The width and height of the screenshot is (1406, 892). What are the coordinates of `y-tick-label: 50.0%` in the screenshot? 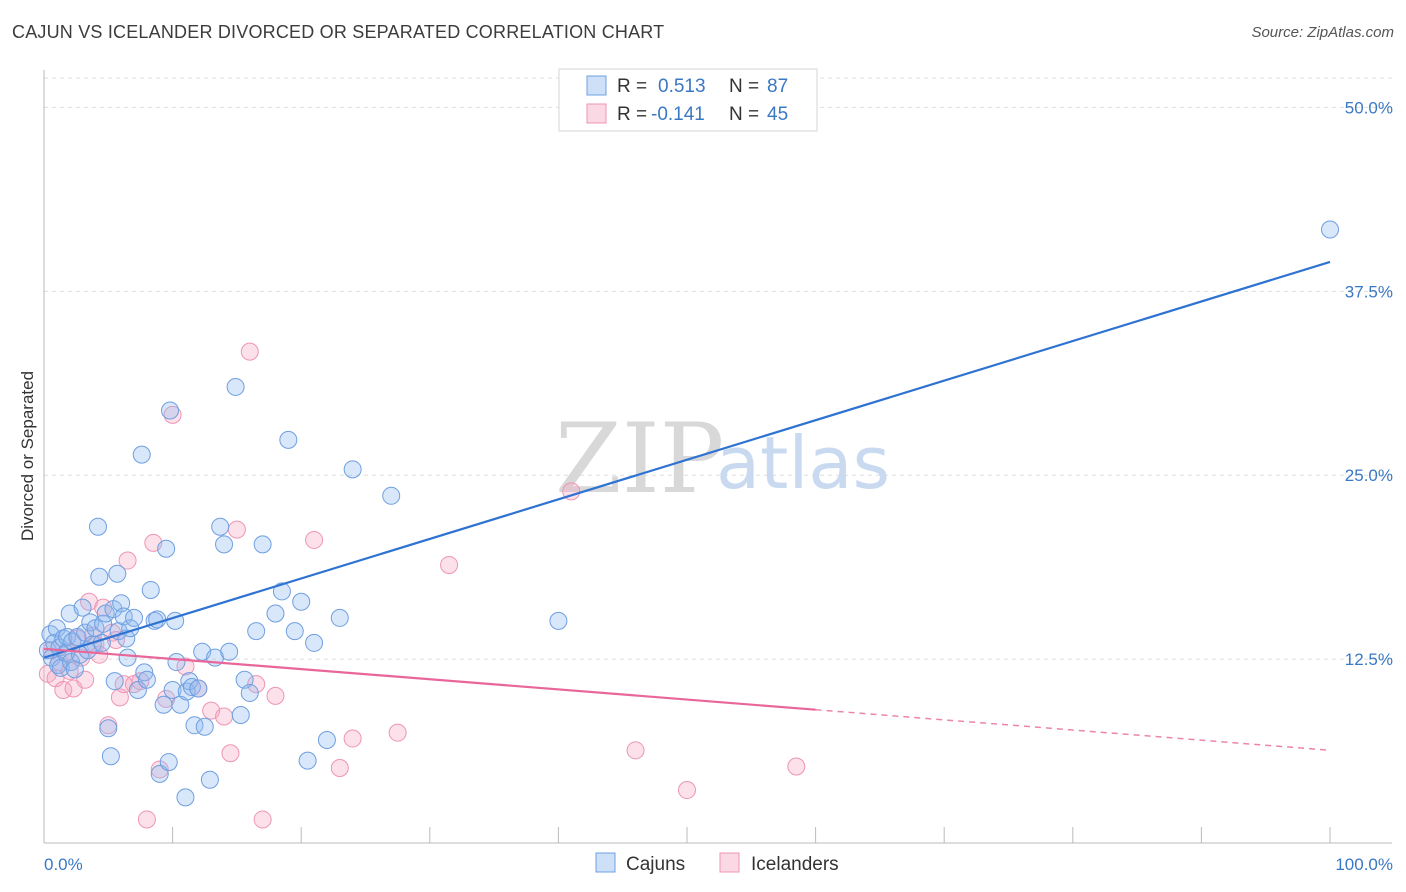 It's located at (1369, 107).